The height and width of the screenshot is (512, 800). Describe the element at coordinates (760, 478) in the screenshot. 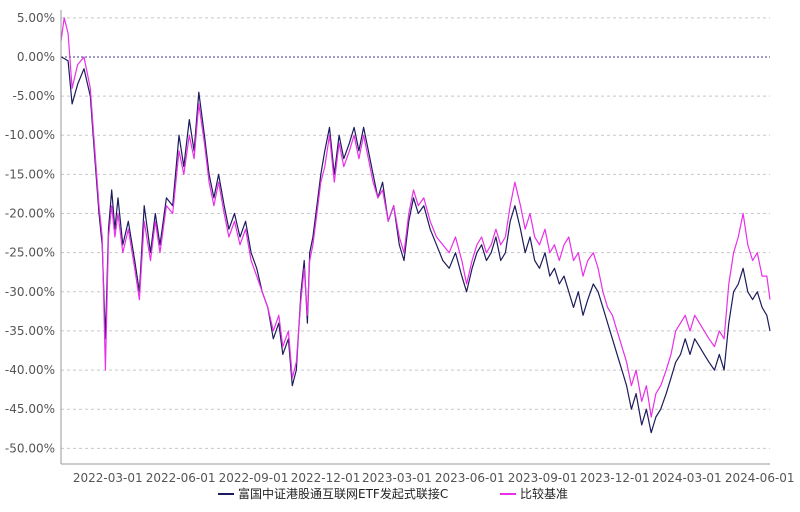

I see `x-tick-label: 2024-06-01` at that location.